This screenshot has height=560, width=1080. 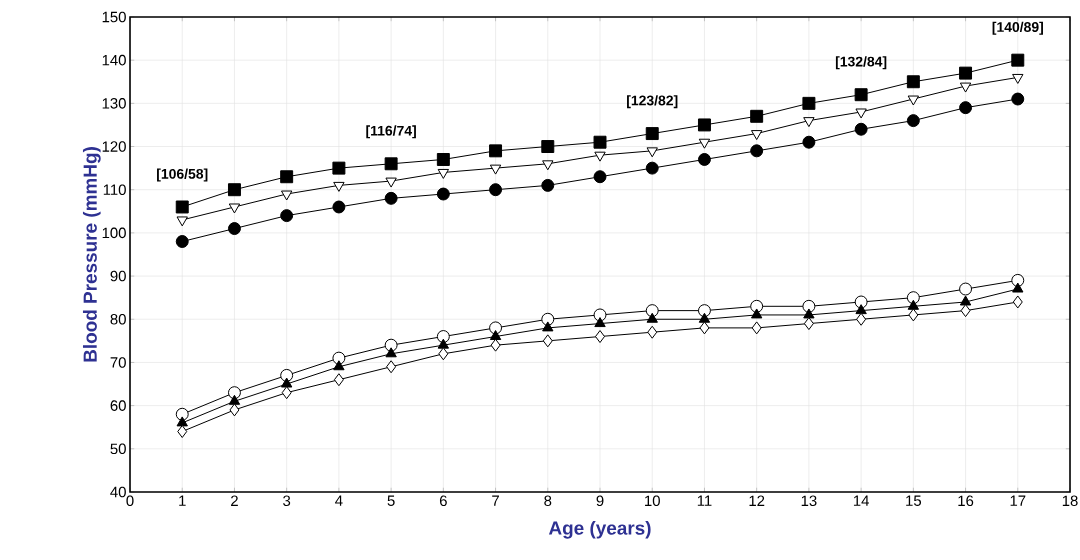 What do you see at coordinates (443, 501) in the screenshot?
I see `x-tick-label: 6` at bounding box center [443, 501].